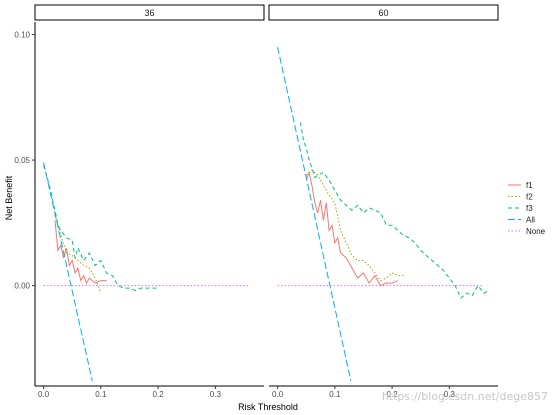 This screenshot has height=415, width=554. What do you see at coordinates (266, 392) in the screenshot?
I see `x-axes: 0.0 0.1 0.2 0.3 0.0 0.1 0.2 0.3` at bounding box center [266, 392].